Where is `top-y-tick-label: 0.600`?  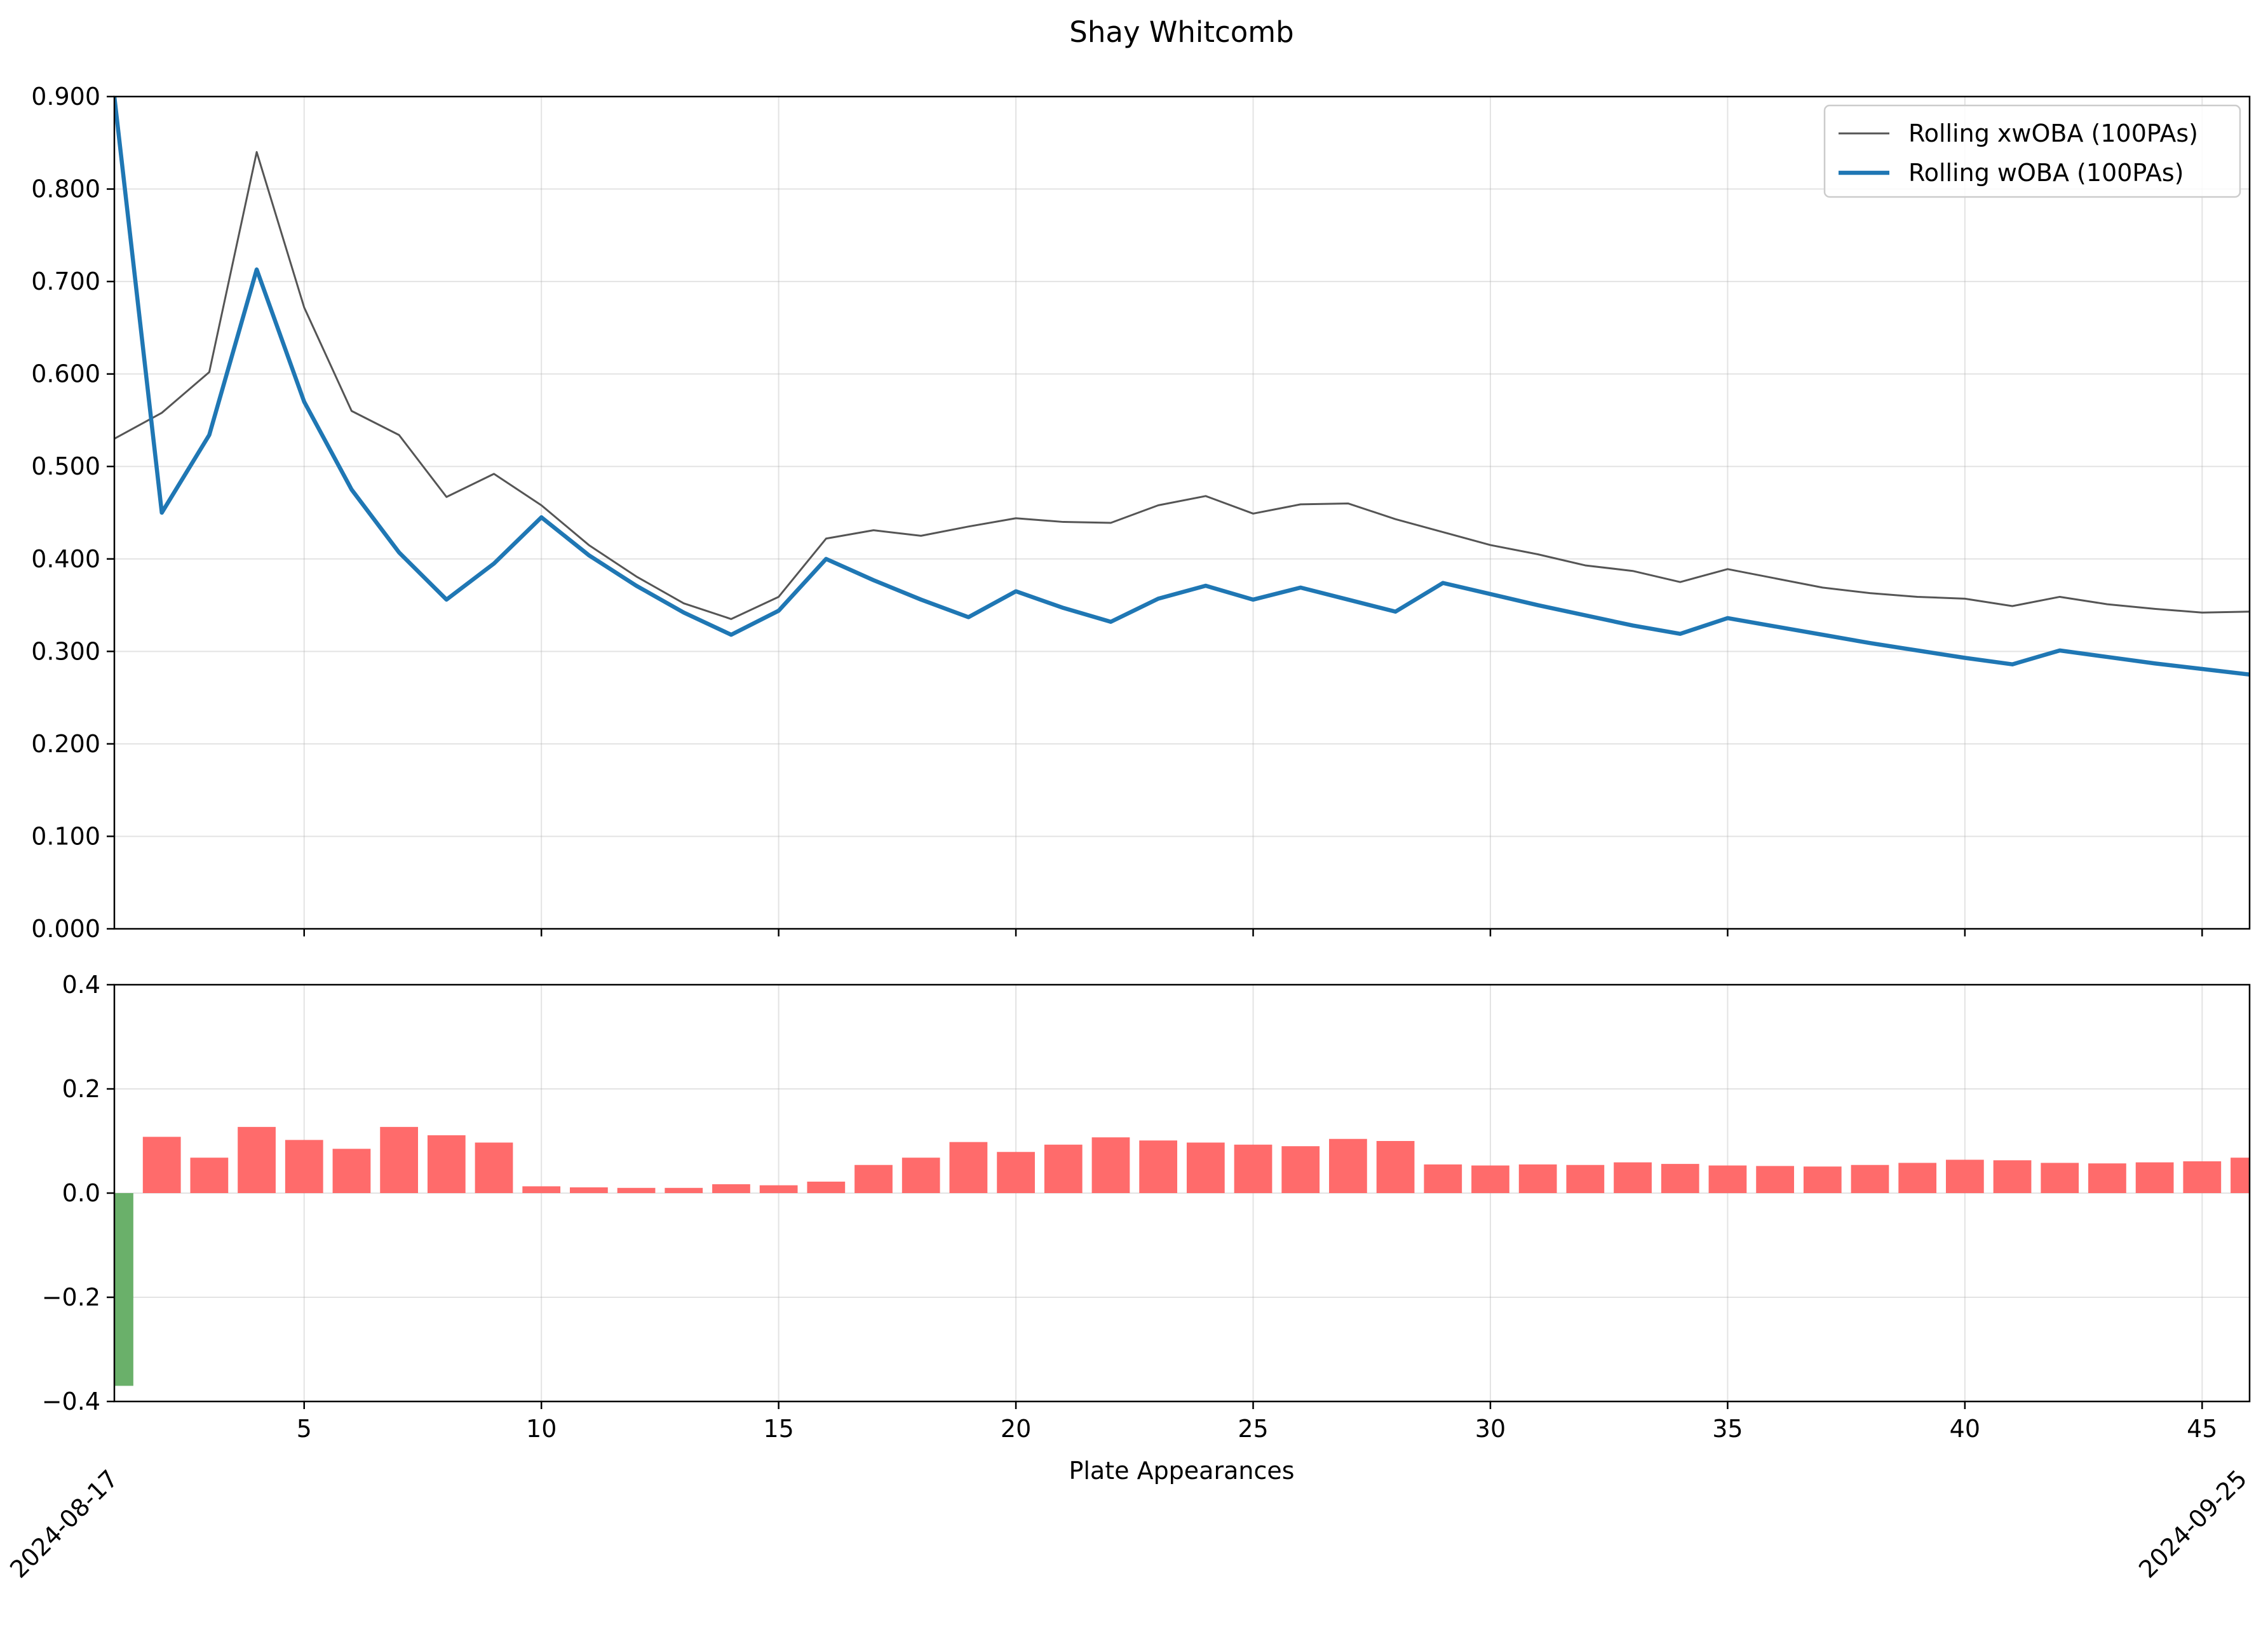 top-y-tick-label: 0.600 is located at coordinates (65, 374).